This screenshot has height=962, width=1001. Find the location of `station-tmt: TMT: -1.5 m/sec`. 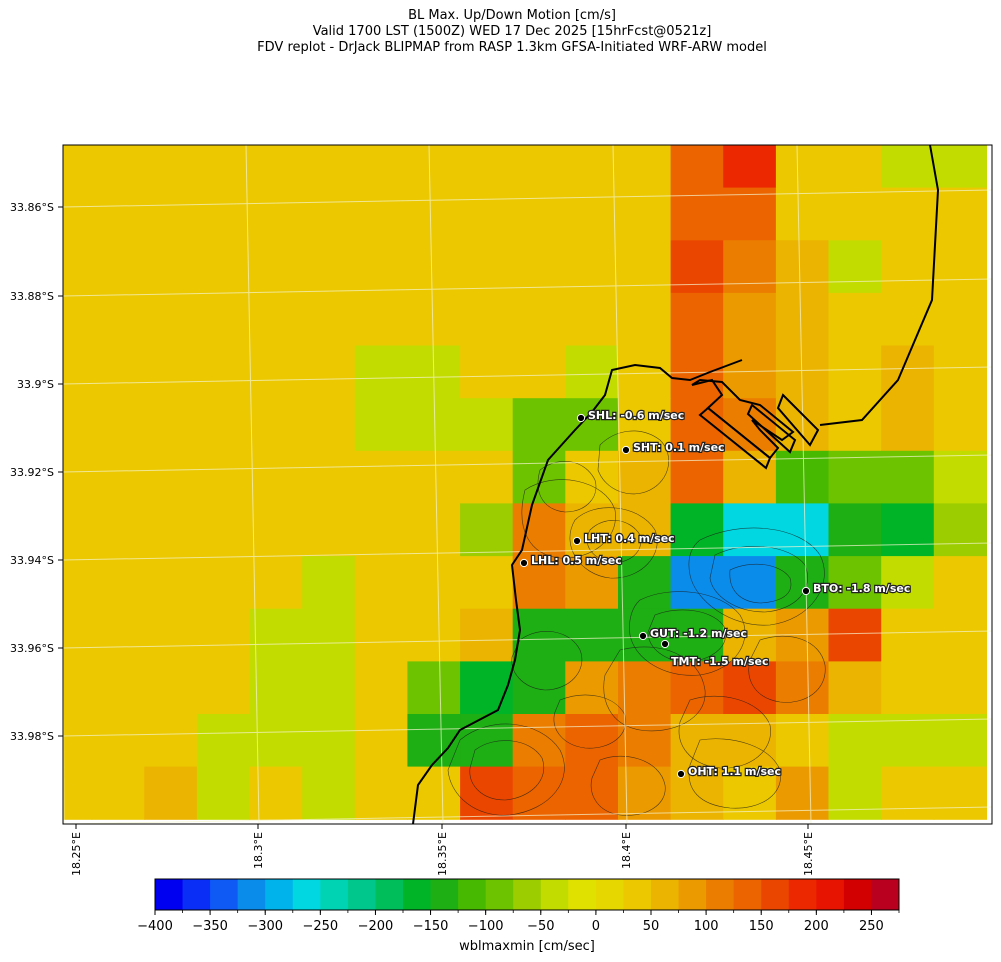

station-tmt: TMT: -1.5 m/sec is located at coordinates (715, 654).